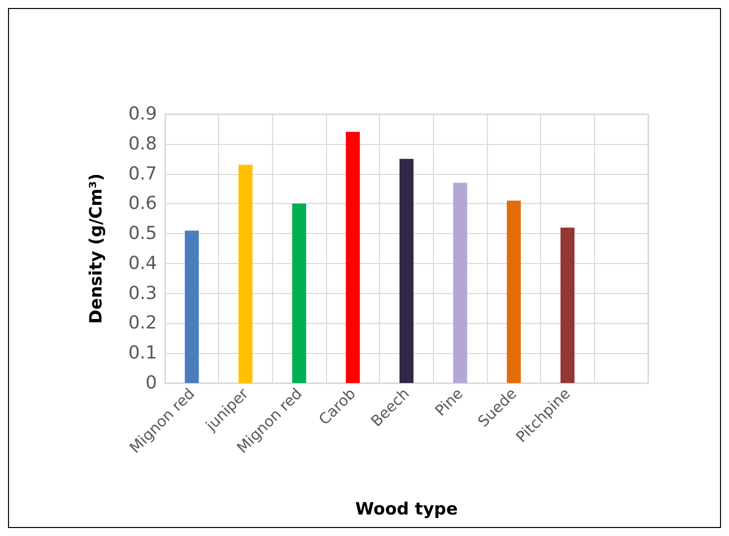 Image resolution: width=729 pixels, height=536 pixels. Describe the element at coordinates (142, 114) in the screenshot. I see `y-tick-label: 0.9` at that location.